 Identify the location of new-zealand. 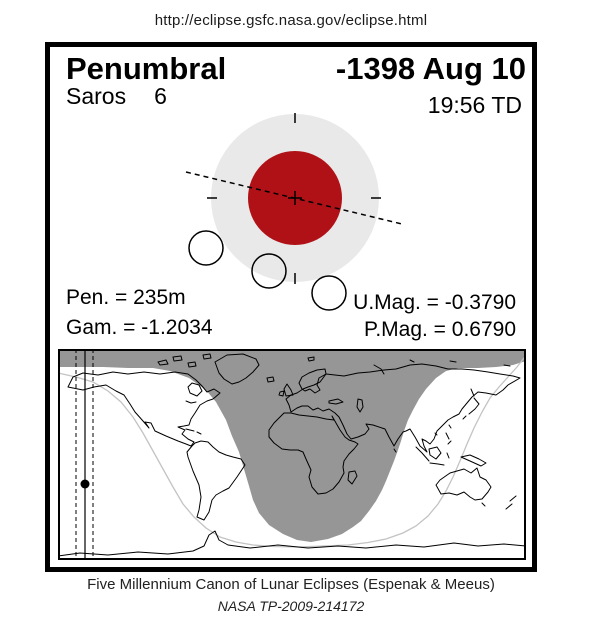
(511, 502).